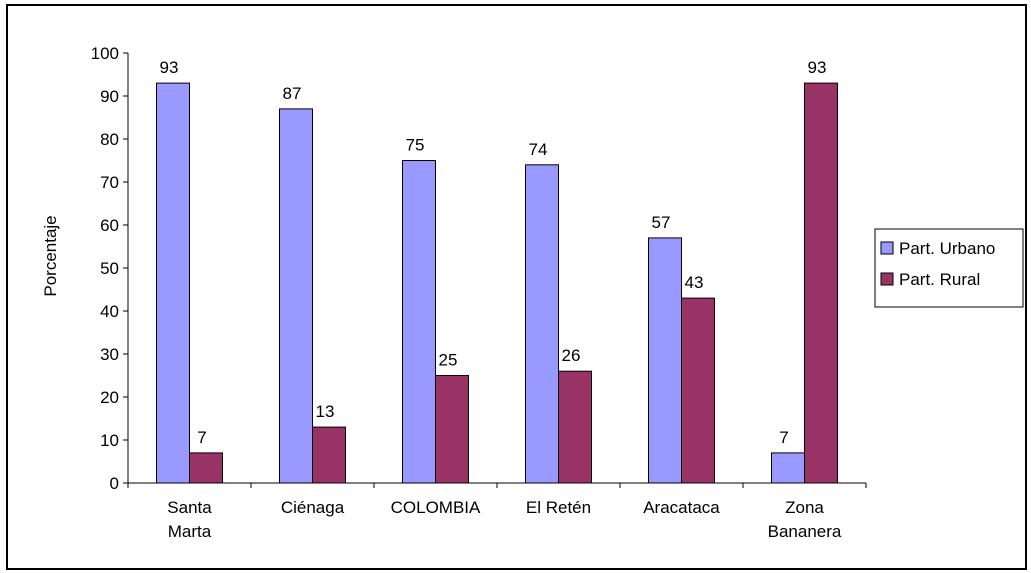 This screenshot has width=1031, height=573. What do you see at coordinates (109, 354) in the screenshot?
I see `y-tick-label: 30` at bounding box center [109, 354].